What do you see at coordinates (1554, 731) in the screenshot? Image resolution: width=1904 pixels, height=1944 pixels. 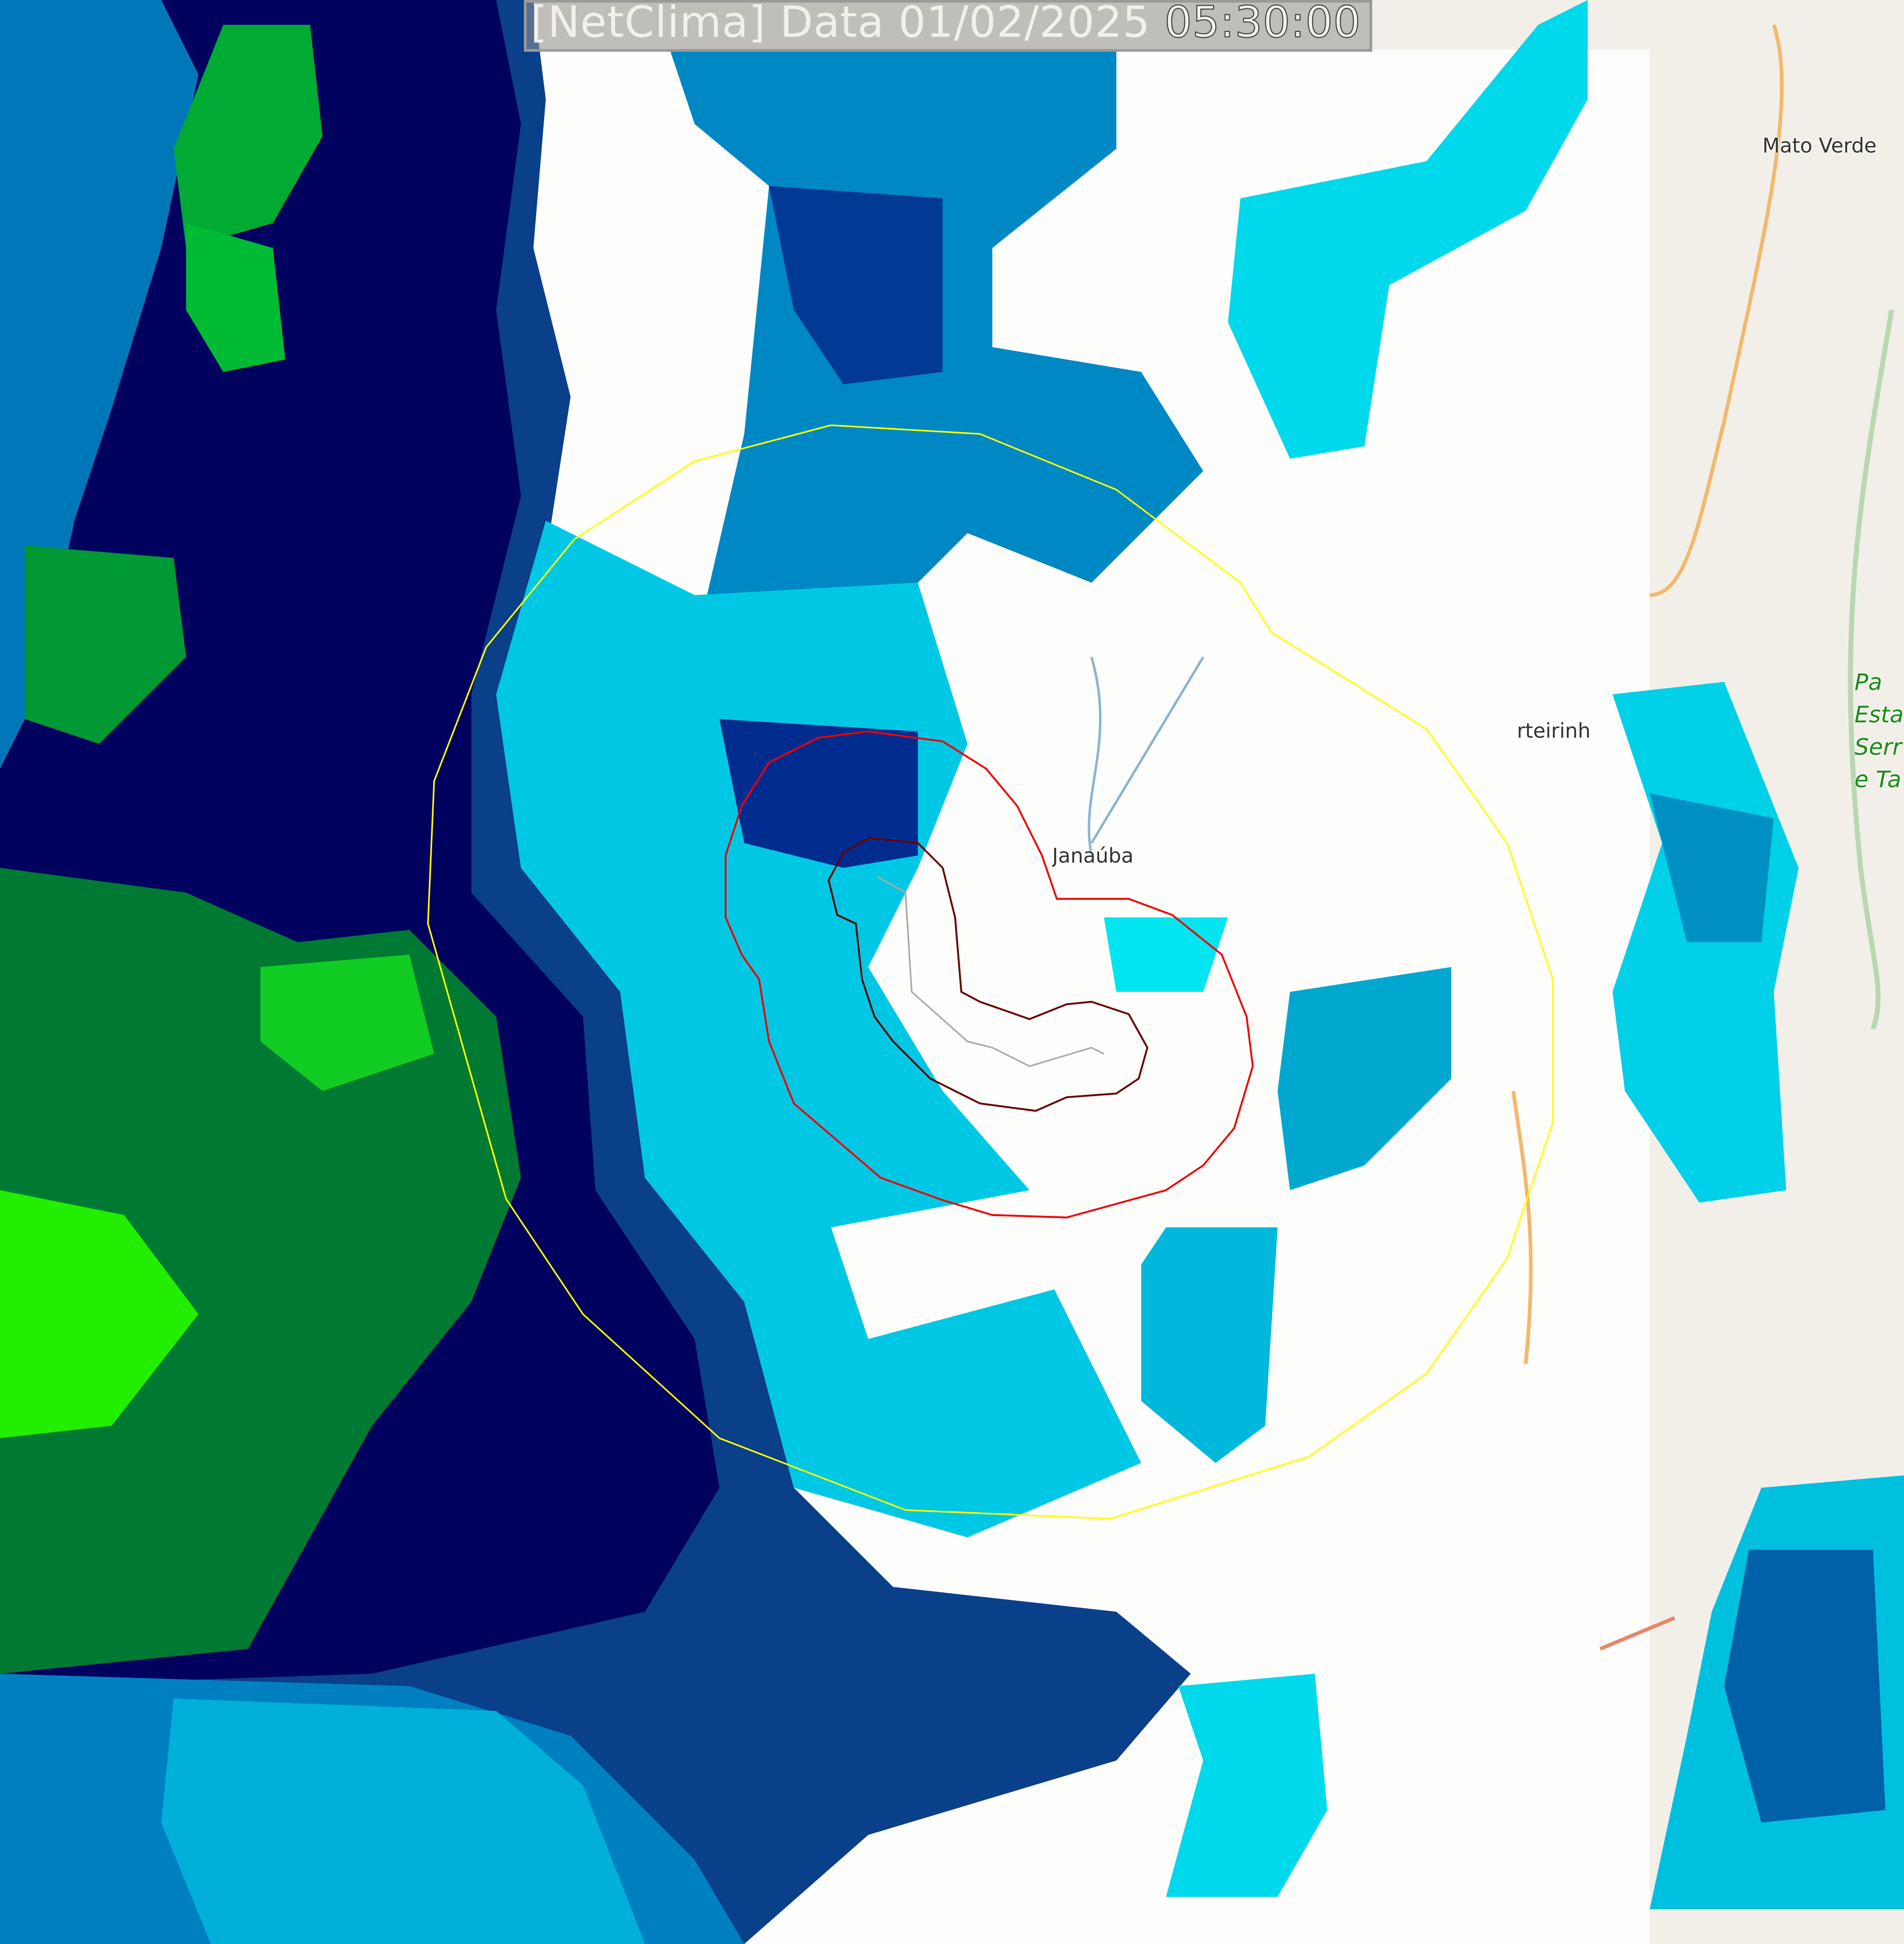 I see `place-label-porteirinha: rteirinh` at bounding box center [1554, 731].